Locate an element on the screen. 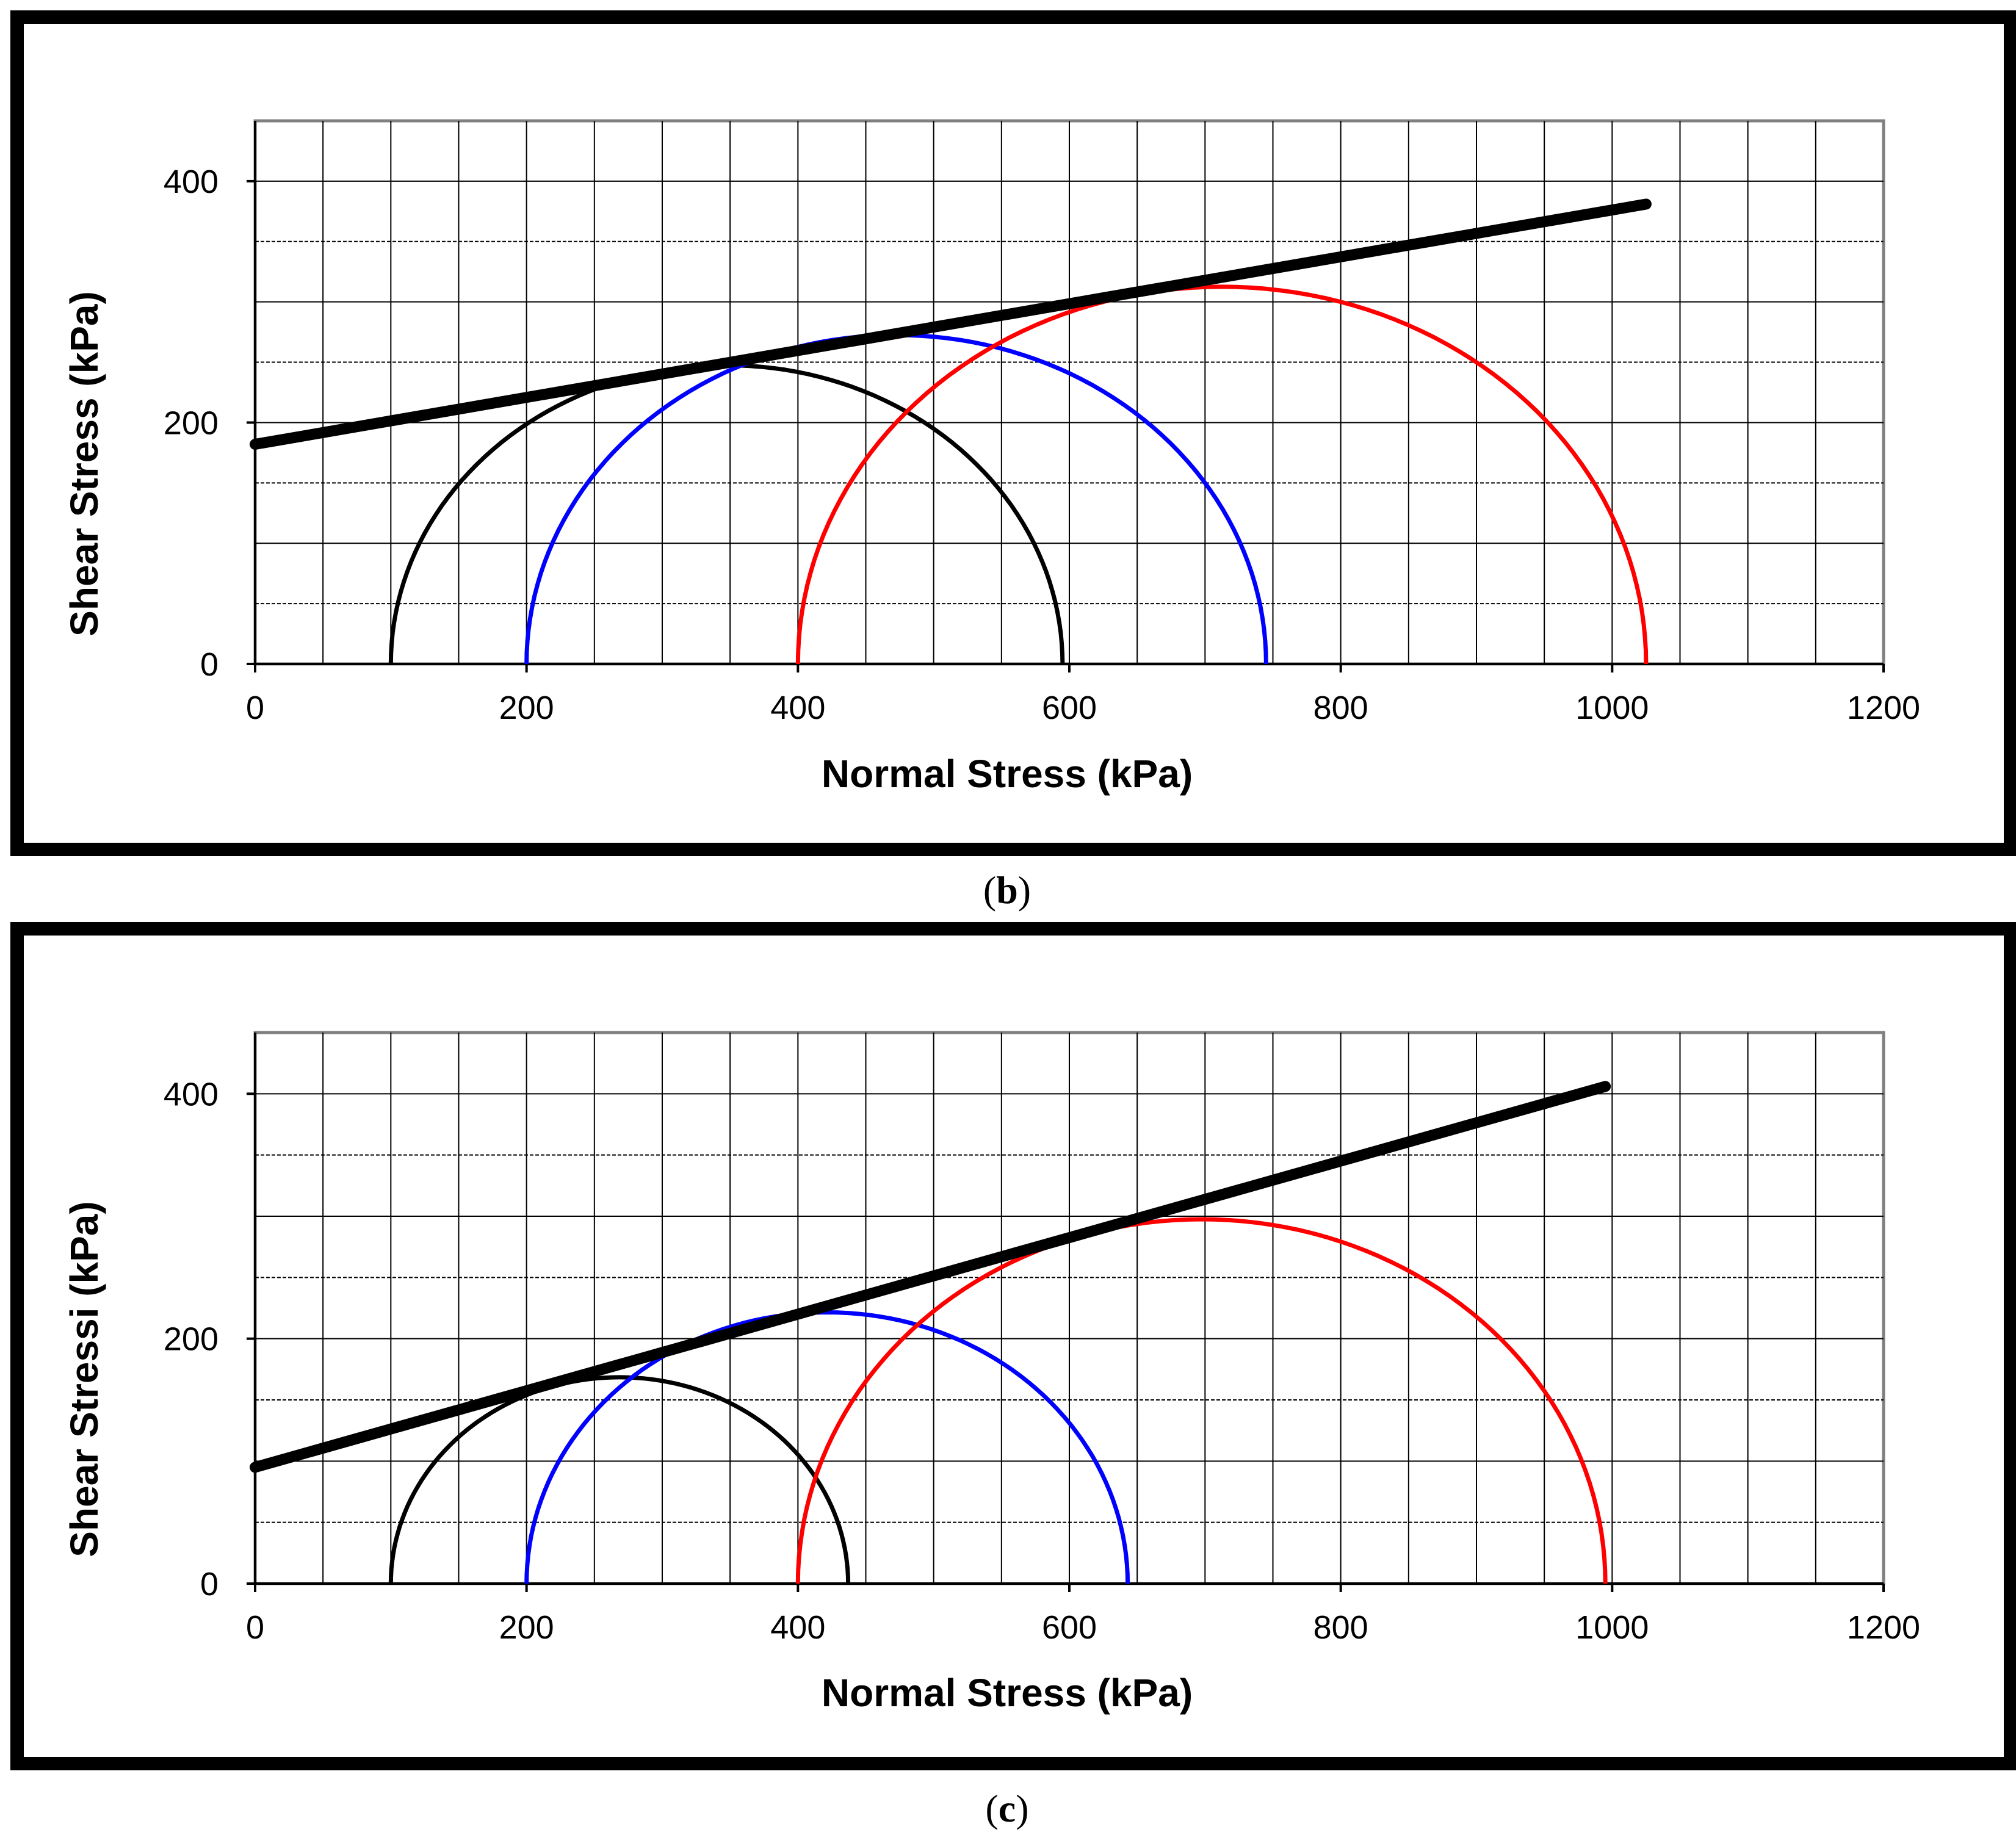 The width and height of the screenshot is (2016, 1846). y-axis-title: Shear Stress (kPa) is located at coordinates (84, 463).